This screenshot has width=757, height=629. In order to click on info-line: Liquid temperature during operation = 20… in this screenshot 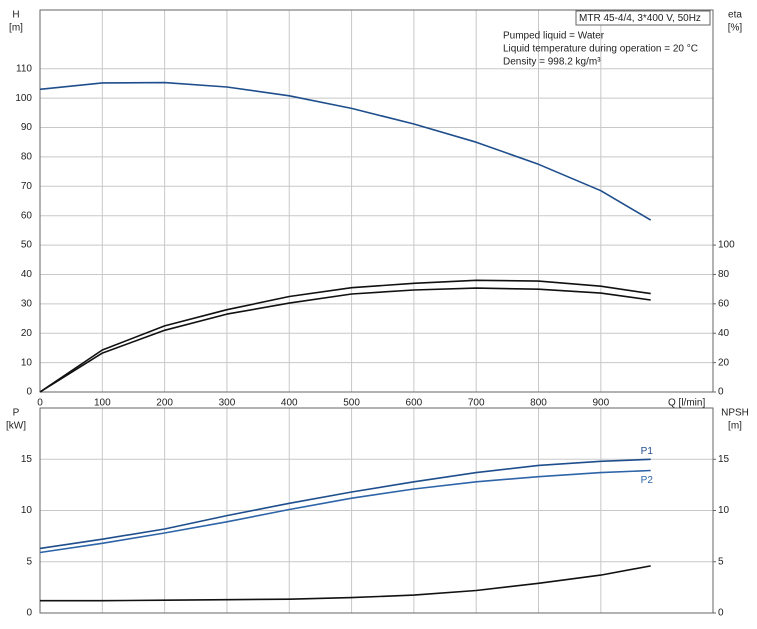, I will do `click(600, 49)`.